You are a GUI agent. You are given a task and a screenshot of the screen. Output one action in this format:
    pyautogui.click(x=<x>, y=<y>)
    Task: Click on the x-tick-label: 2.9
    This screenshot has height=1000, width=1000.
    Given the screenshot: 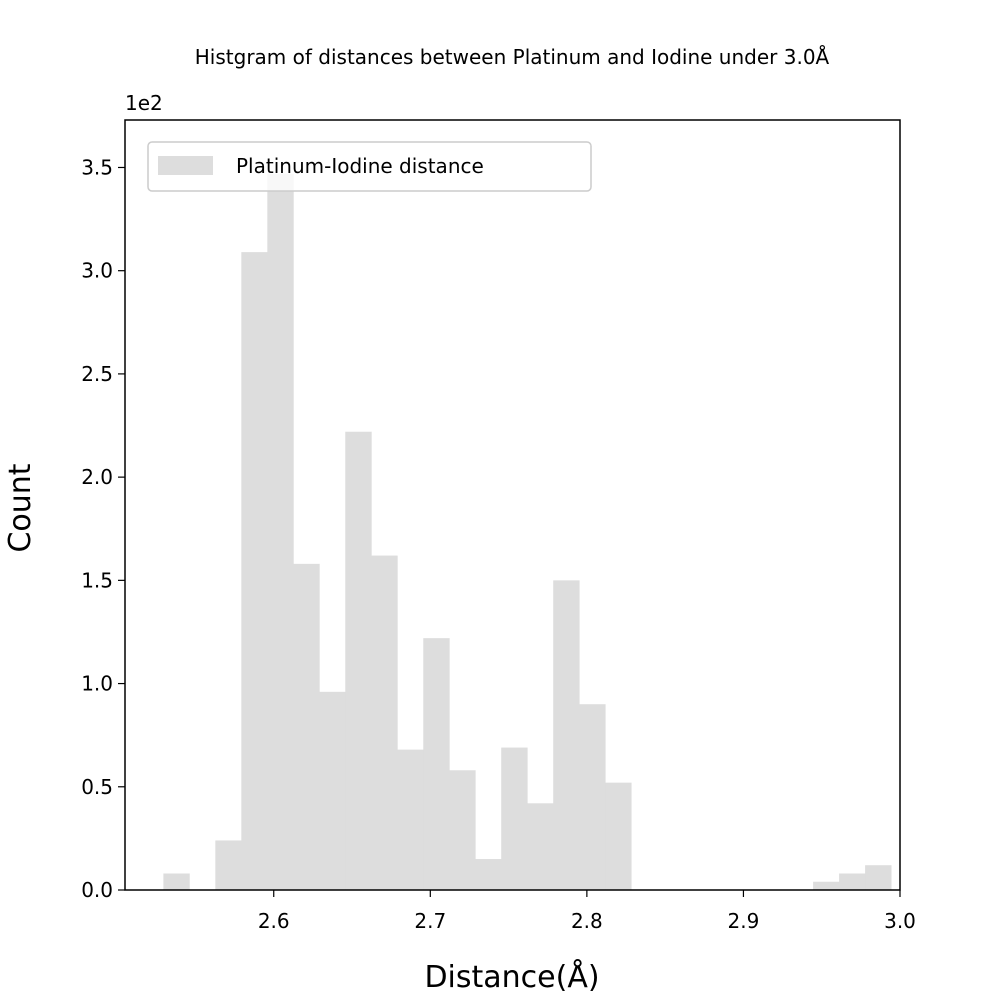 What is the action you would take?
    pyautogui.click(x=744, y=921)
    